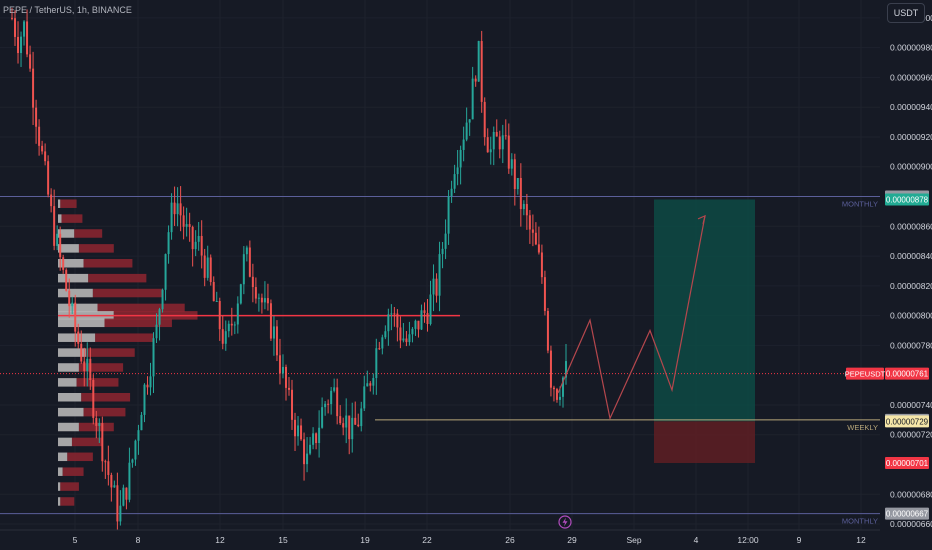 The height and width of the screenshot is (550, 932). What do you see at coordinates (911, 316) in the screenshot?
I see `y-tick-label: 0.00000800` at bounding box center [911, 316].